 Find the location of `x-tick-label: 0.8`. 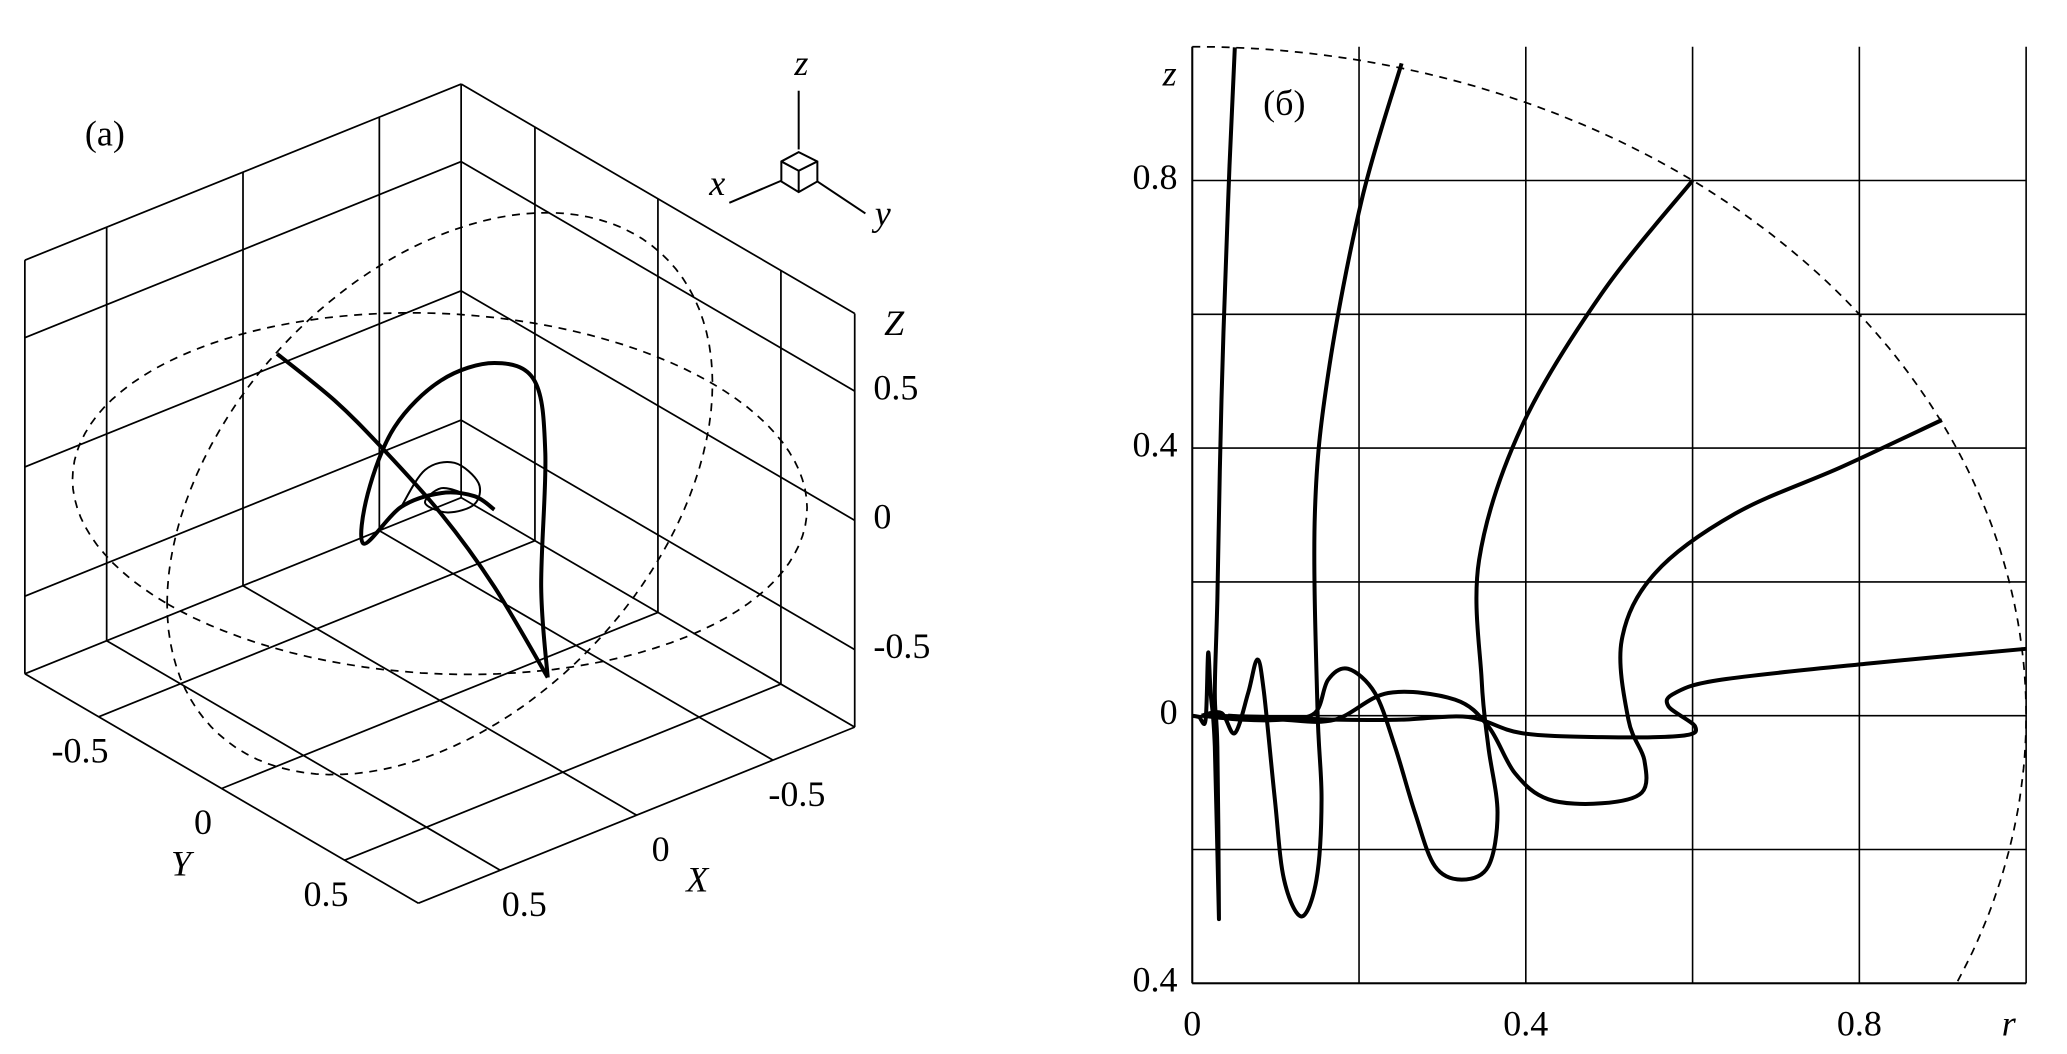

x-tick-label: 0.8 is located at coordinates (1859, 1024).